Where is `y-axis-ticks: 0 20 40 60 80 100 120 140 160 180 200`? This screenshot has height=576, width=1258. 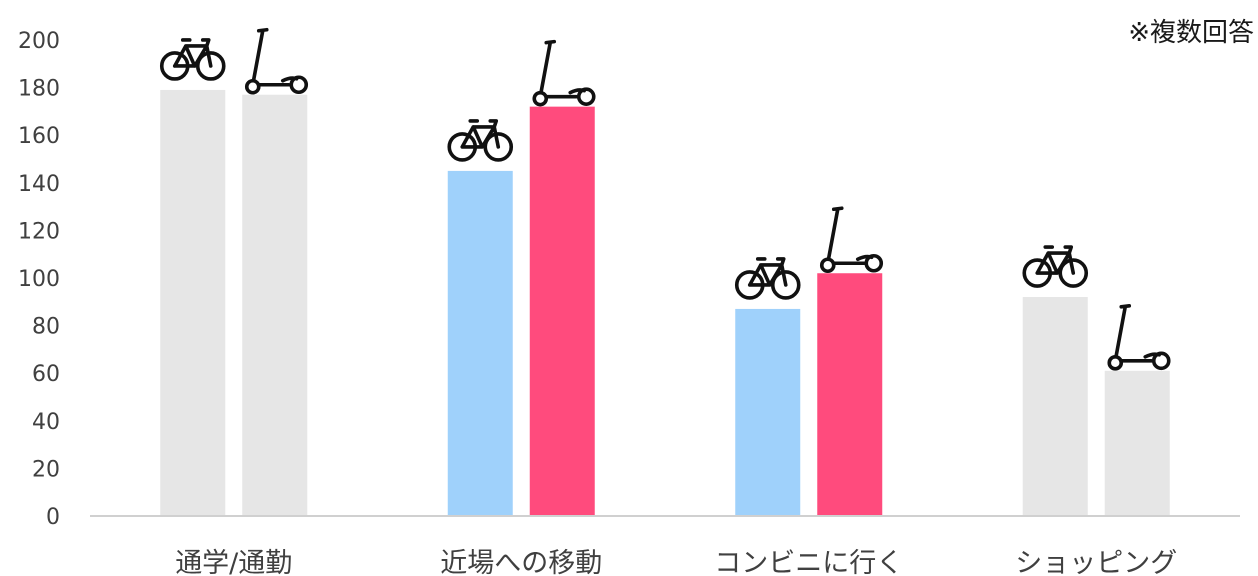 y-axis-ticks: 0 20 40 60 80 100 120 140 160 180 200 is located at coordinates (39, 279).